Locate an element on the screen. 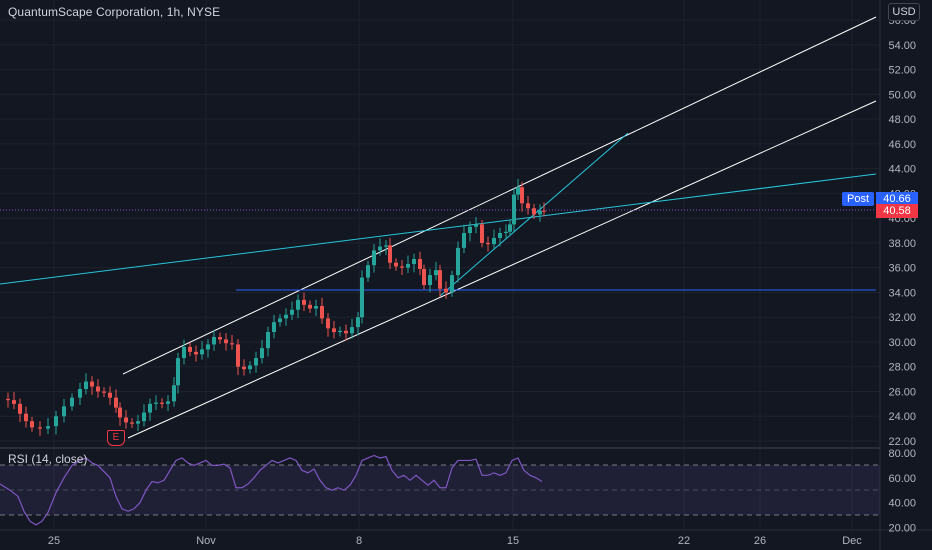 The image size is (932, 550). earnings-marker: E is located at coordinates (116, 438).